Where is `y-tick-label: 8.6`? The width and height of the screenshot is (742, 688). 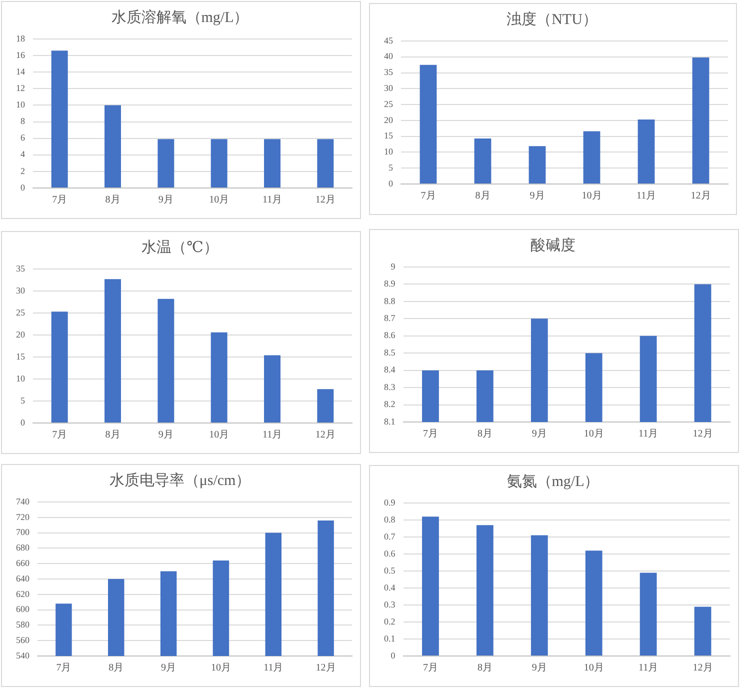
y-tick-label: 8.6 is located at coordinates (390, 335).